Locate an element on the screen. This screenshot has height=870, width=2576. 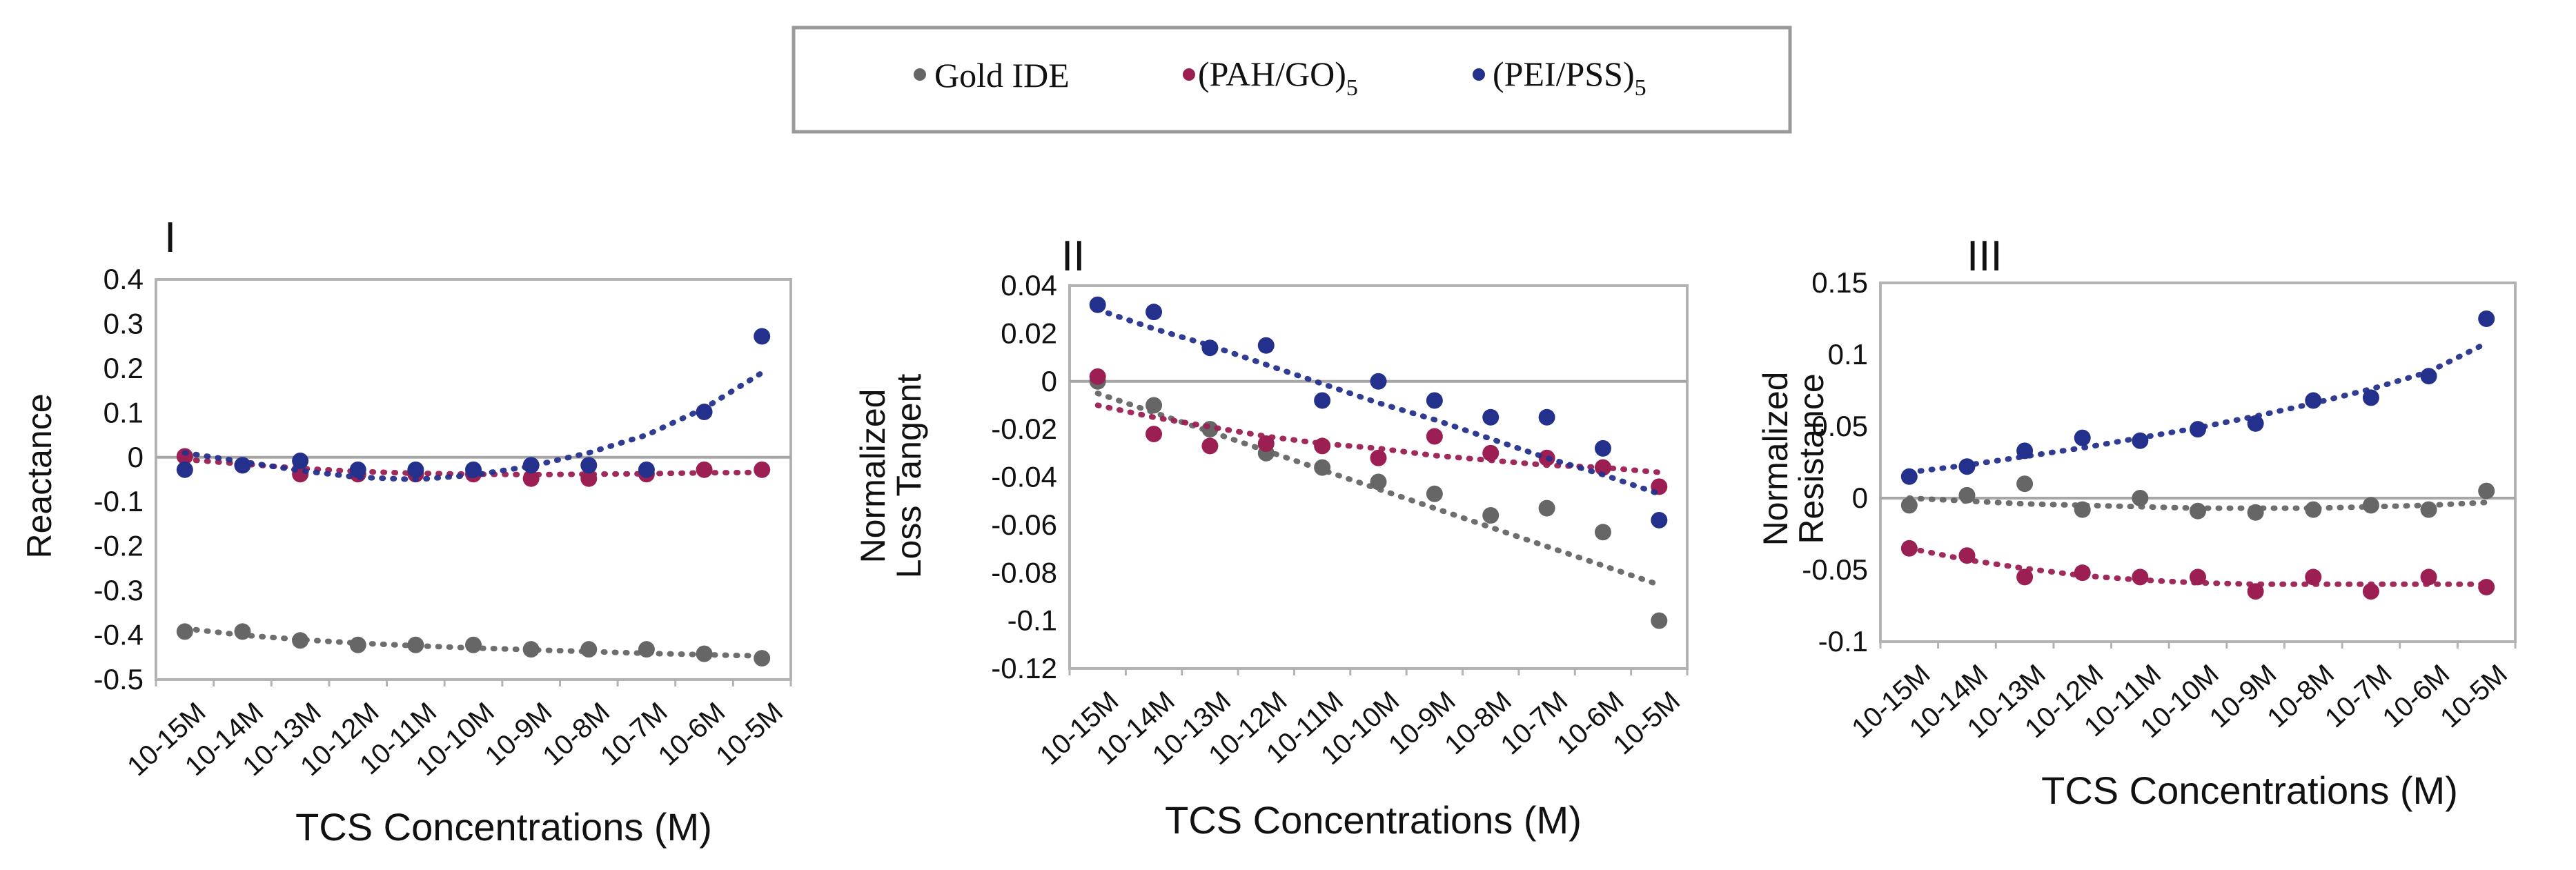
y-tick-label: -0.3 is located at coordinates (119, 590).